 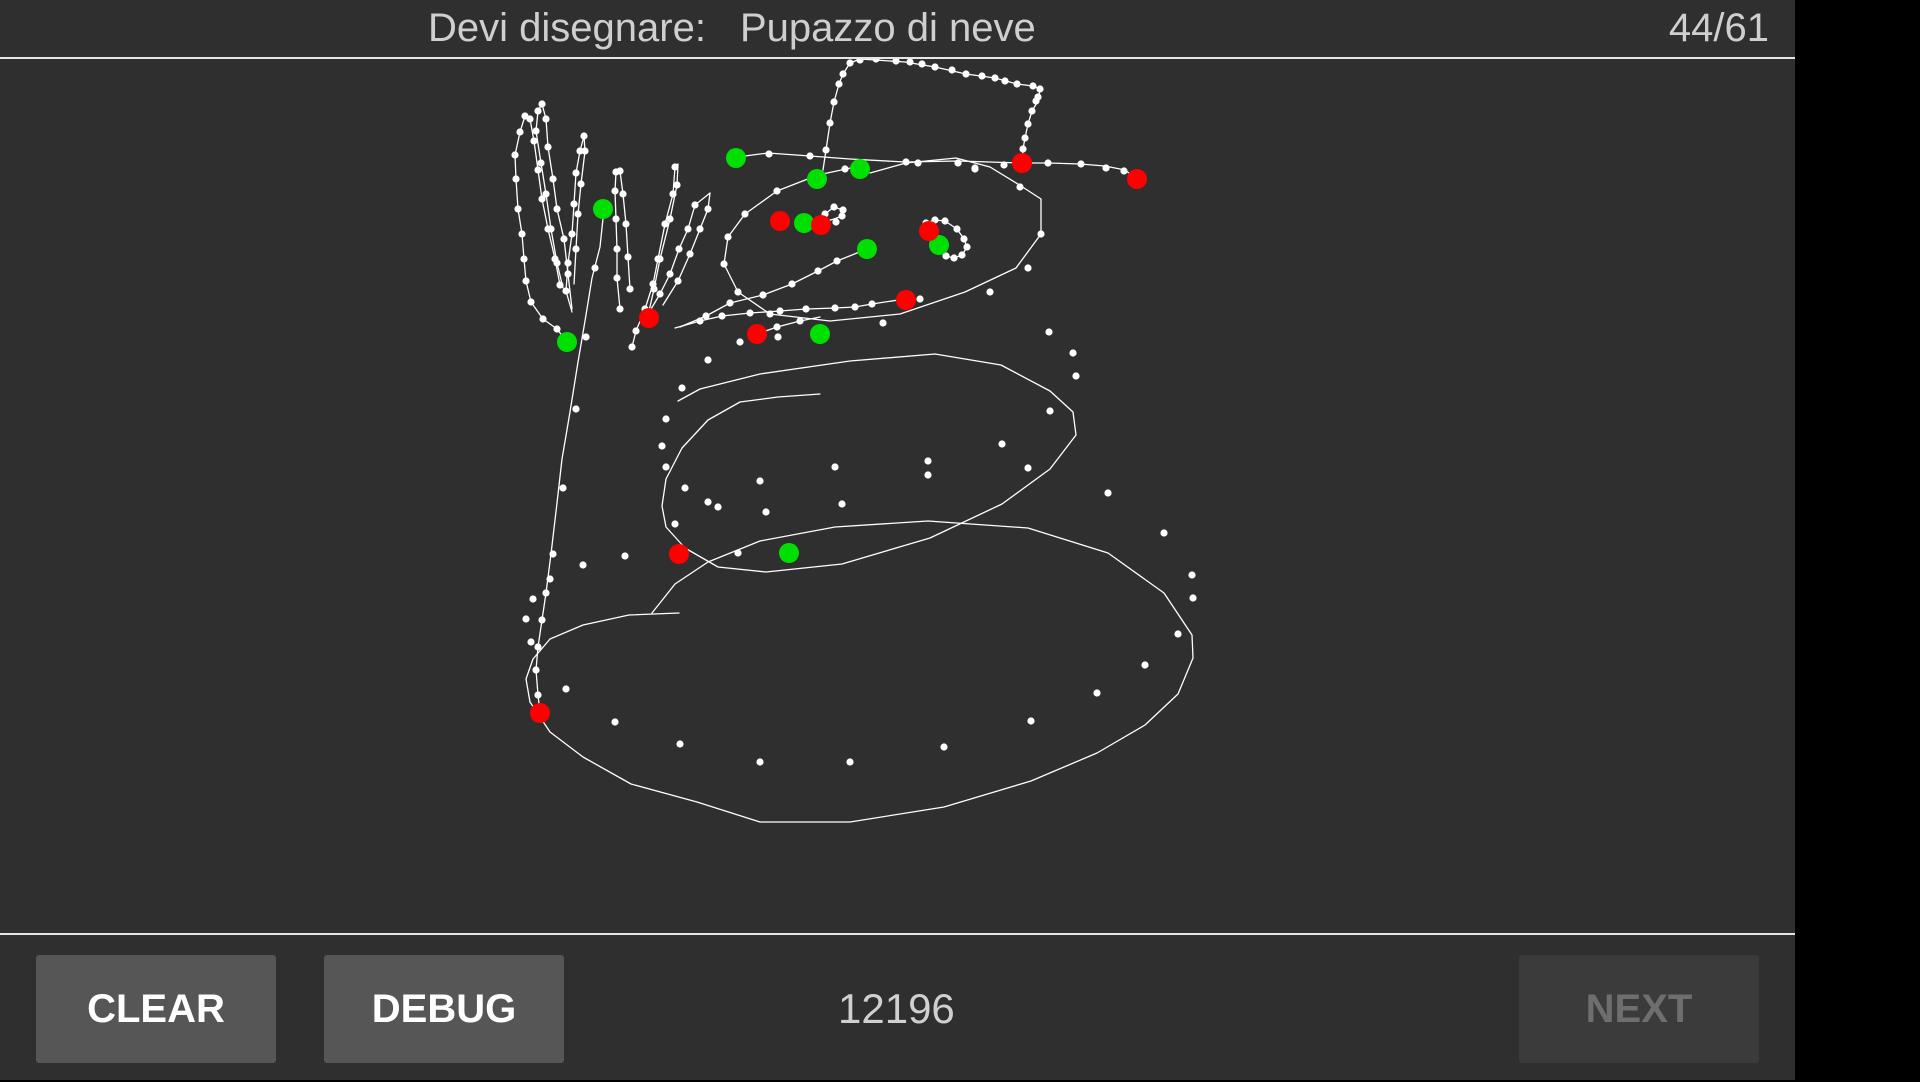 What do you see at coordinates (859, 671) in the screenshot?
I see `bottom-ball-stroke` at bounding box center [859, 671].